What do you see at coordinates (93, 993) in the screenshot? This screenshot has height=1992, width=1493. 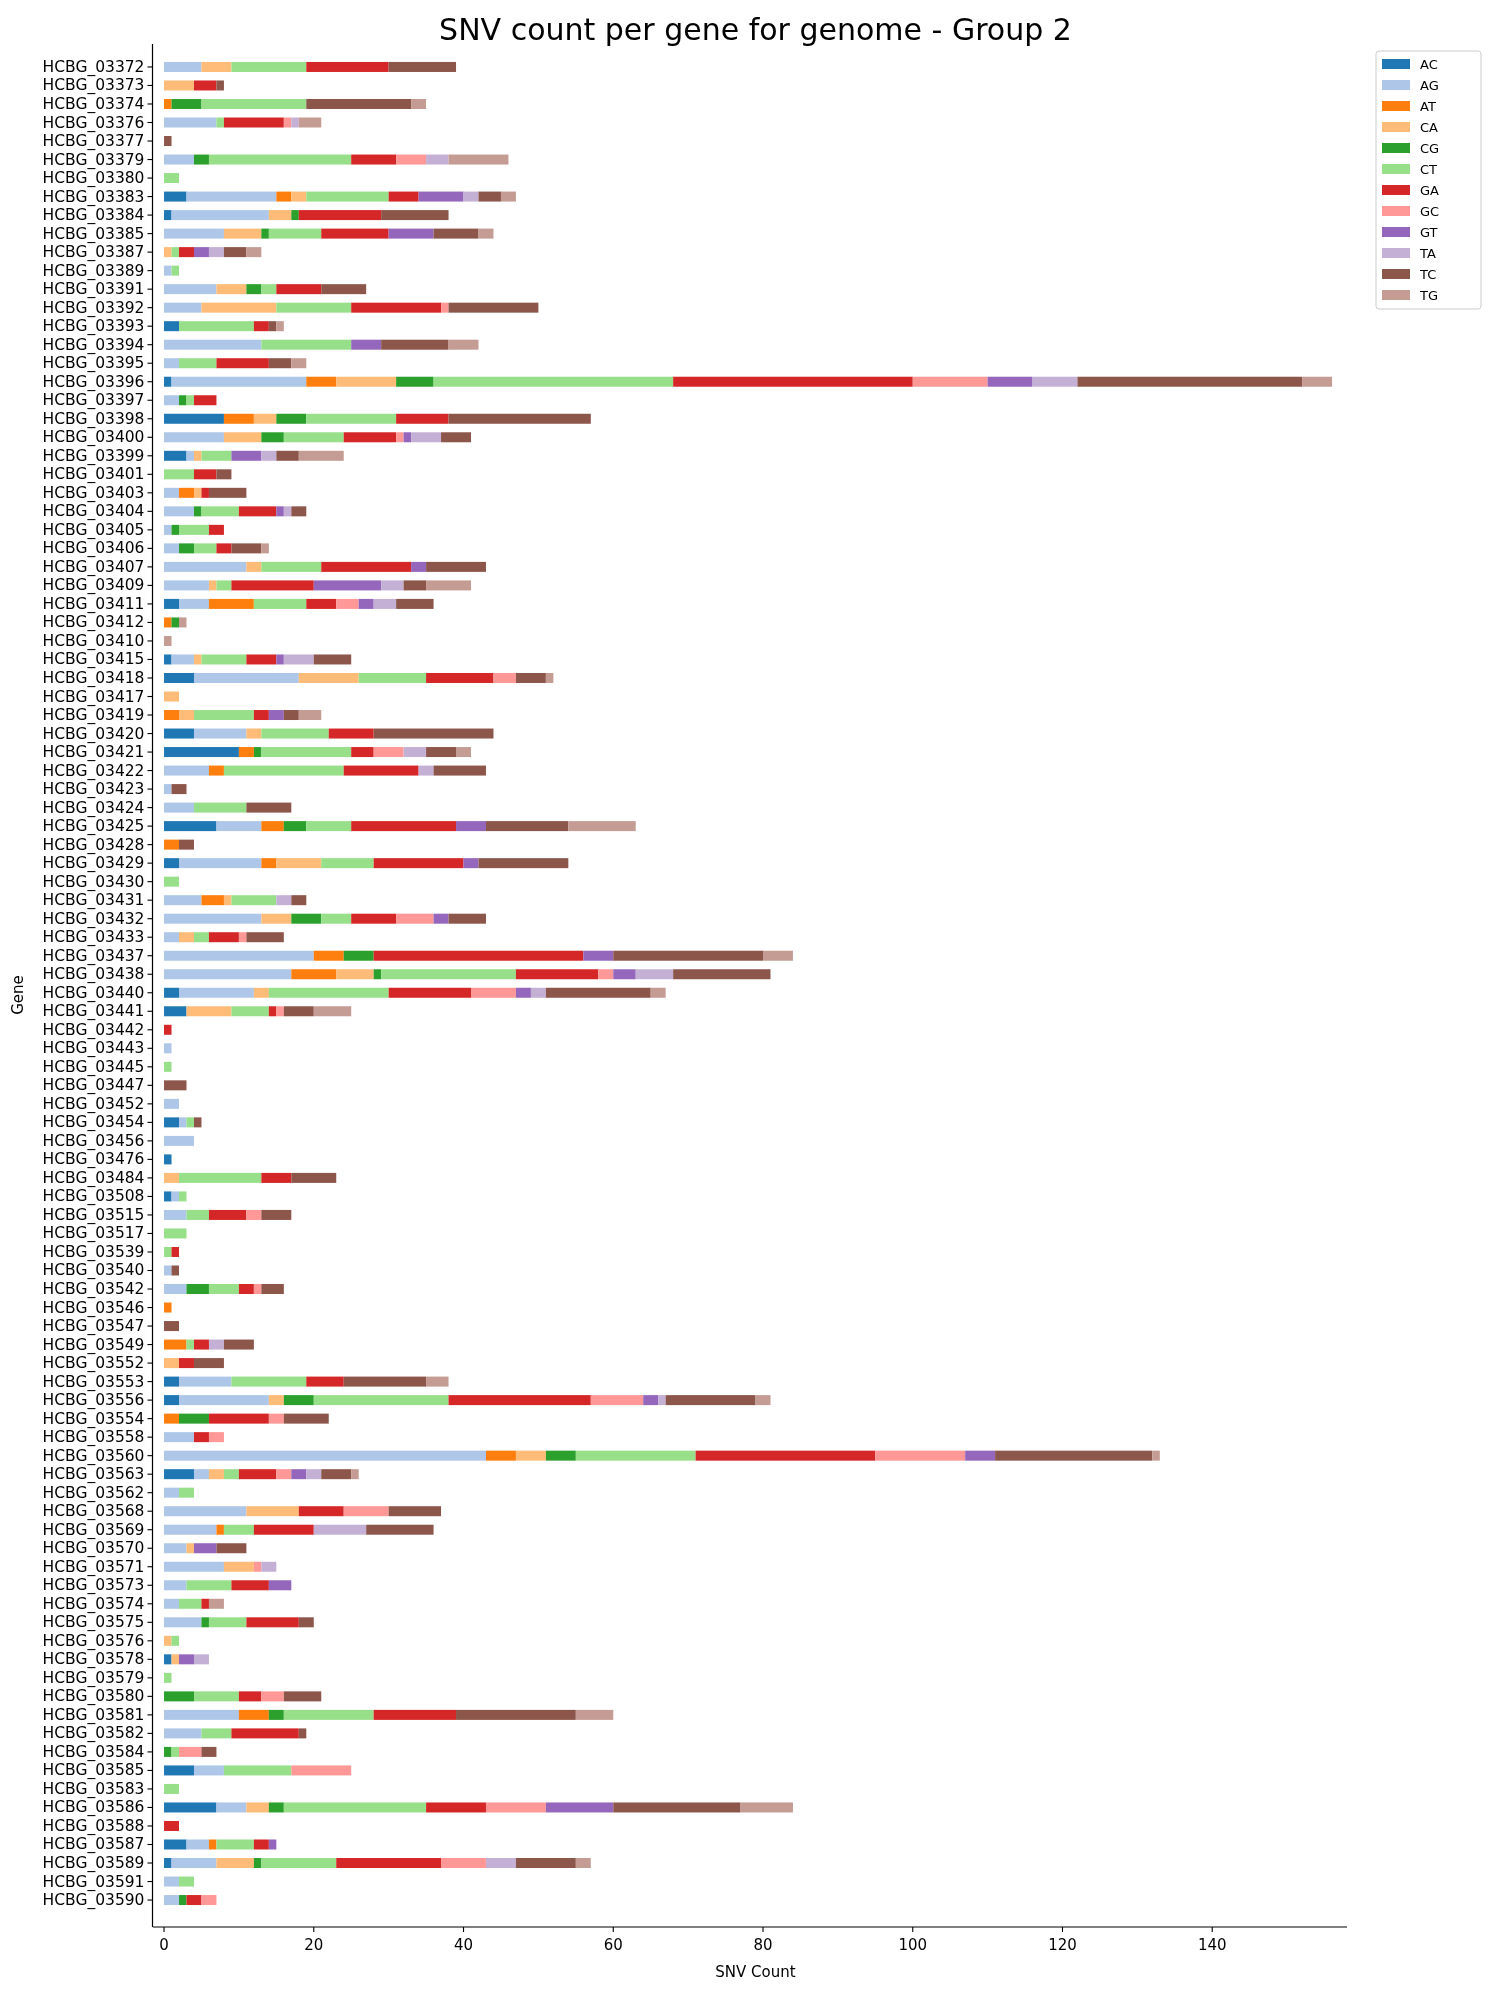 I see `y-tick-label: HCBG_03440` at bounding box center [93, 993].